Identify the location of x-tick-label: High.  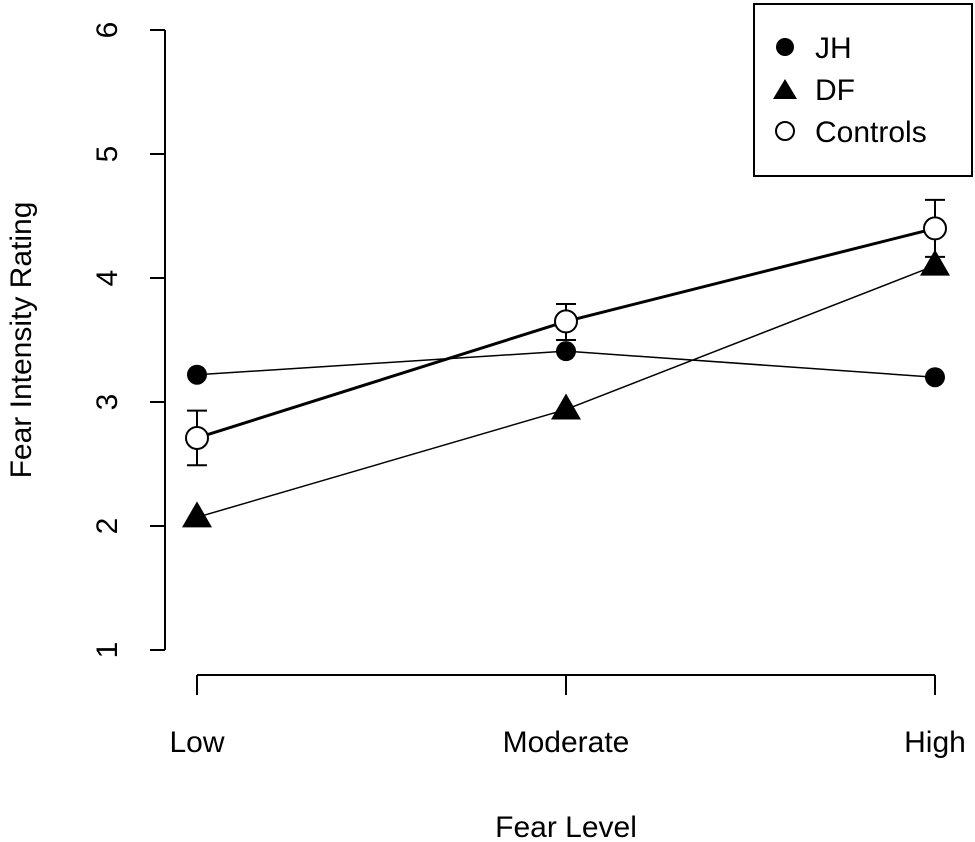
(935, 742).